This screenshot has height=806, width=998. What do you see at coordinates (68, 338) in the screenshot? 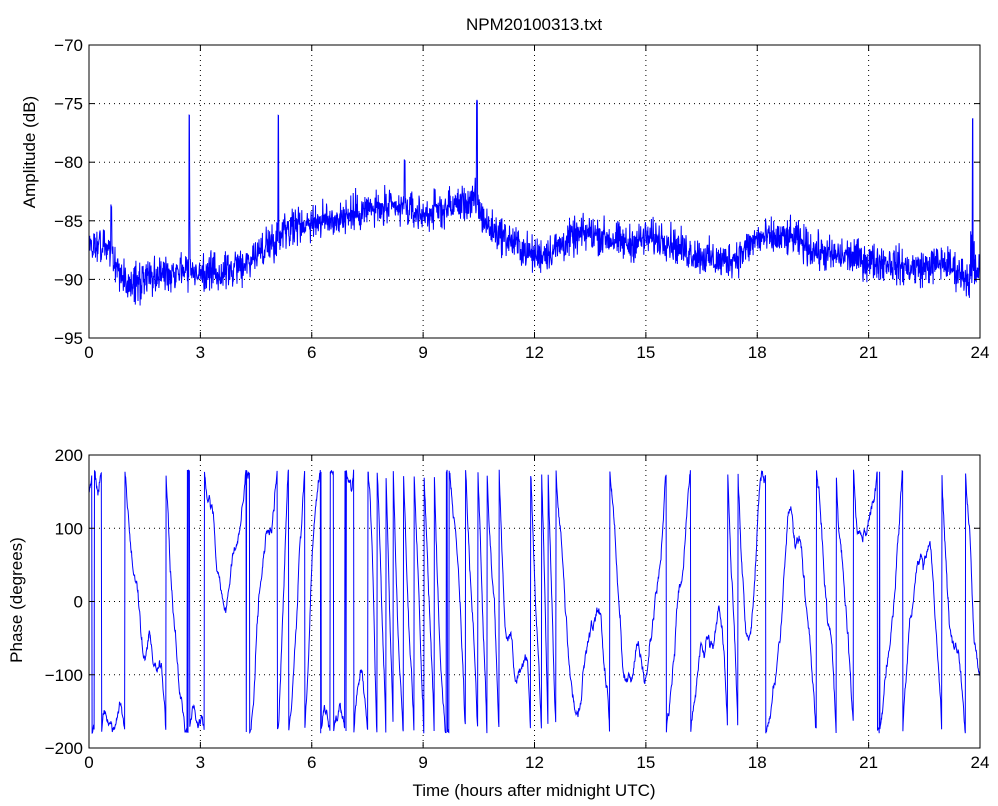
I see `amplitude-y-tick-label: −95` at bounding box center [68, 338].